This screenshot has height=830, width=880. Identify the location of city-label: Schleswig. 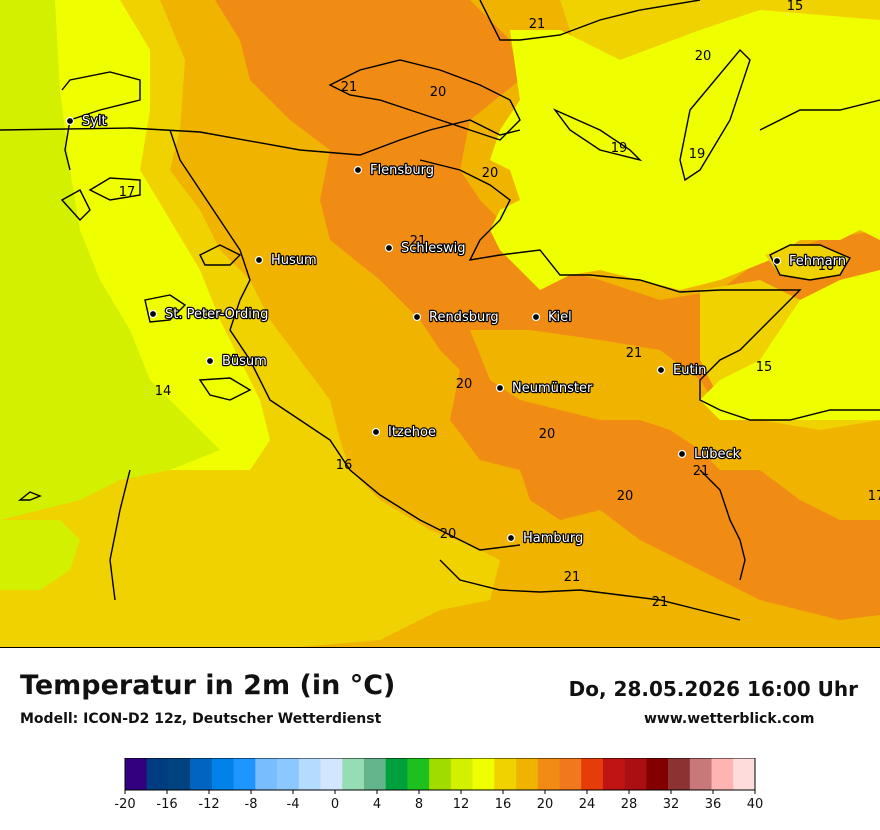
(433, 248).